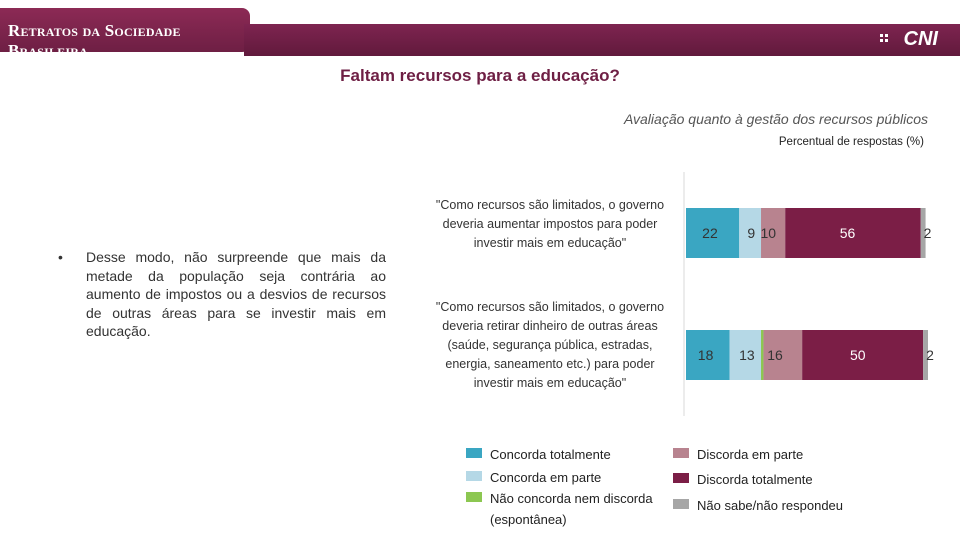 The height and width of the screenshot is (540, 960). What do you see at coordinates (884, 38) in the screenshot?
I see `cni-logo-icon` at bounding box center [884, 38].